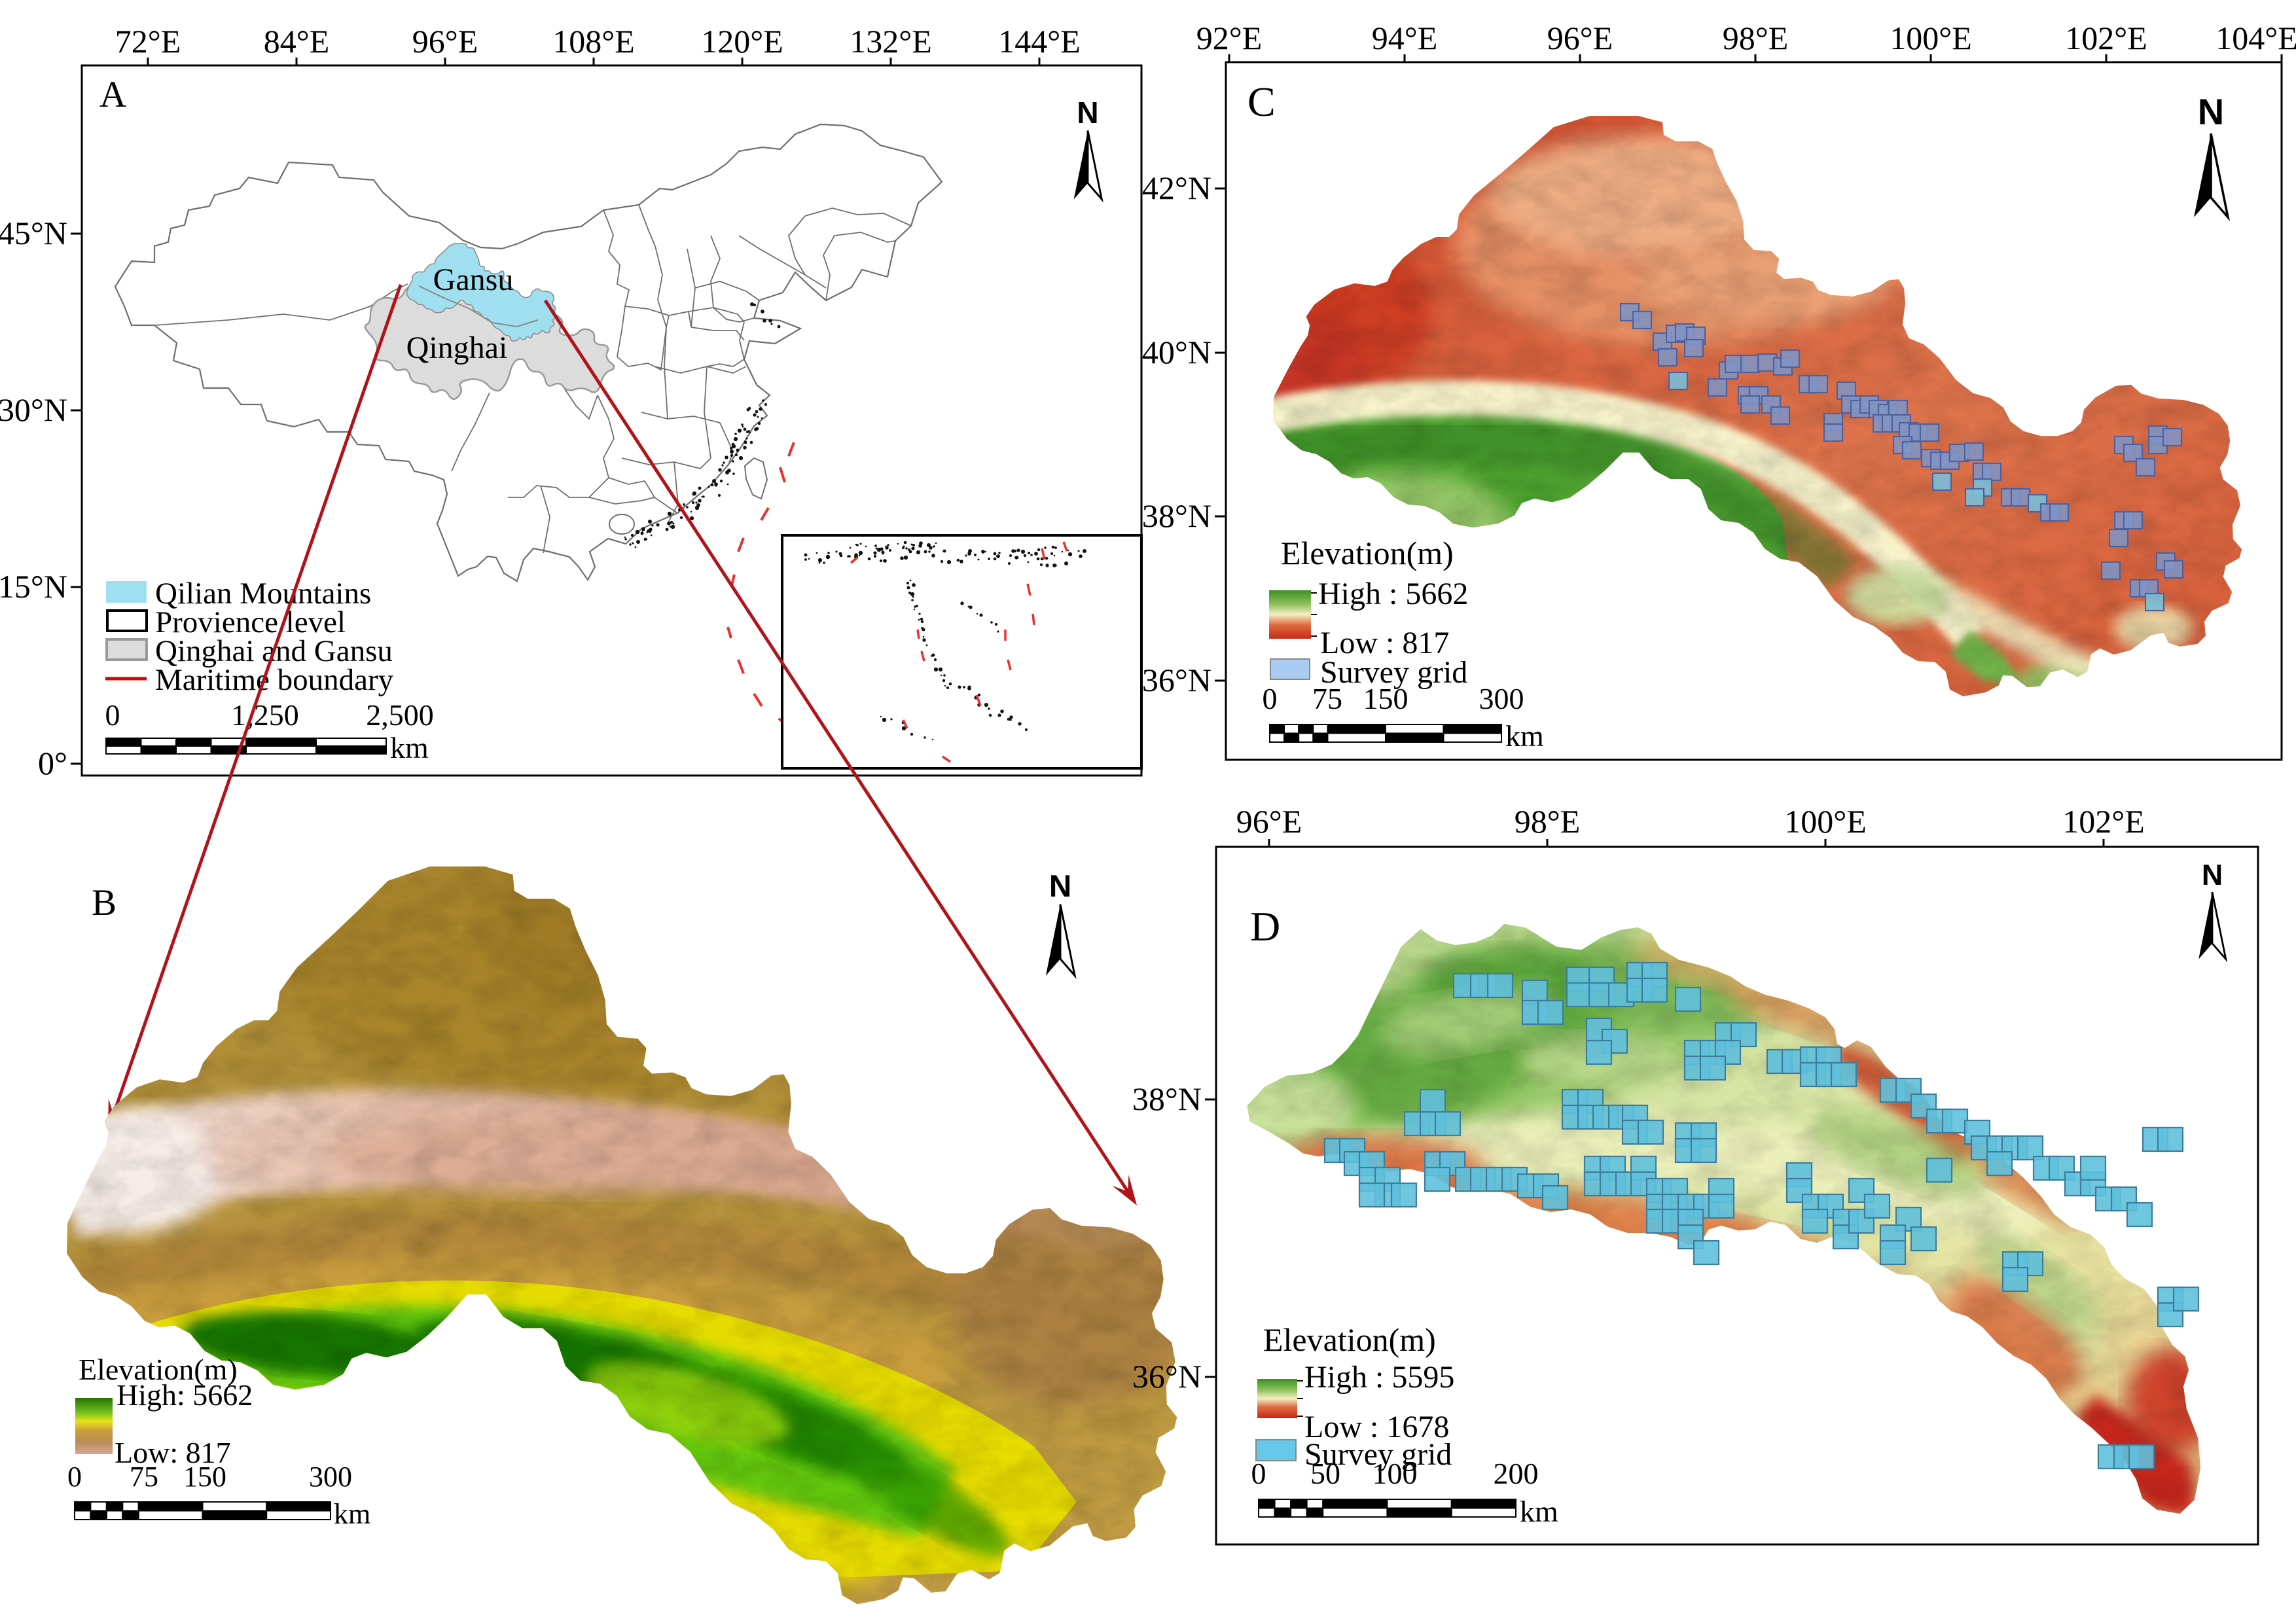 The height and width of the screenshot is (1623, 2296). What do you see at coordinates (185, 1395) in the screenshot?
I see `svg-text: High: 5662` at bounding box center [185, 1395].